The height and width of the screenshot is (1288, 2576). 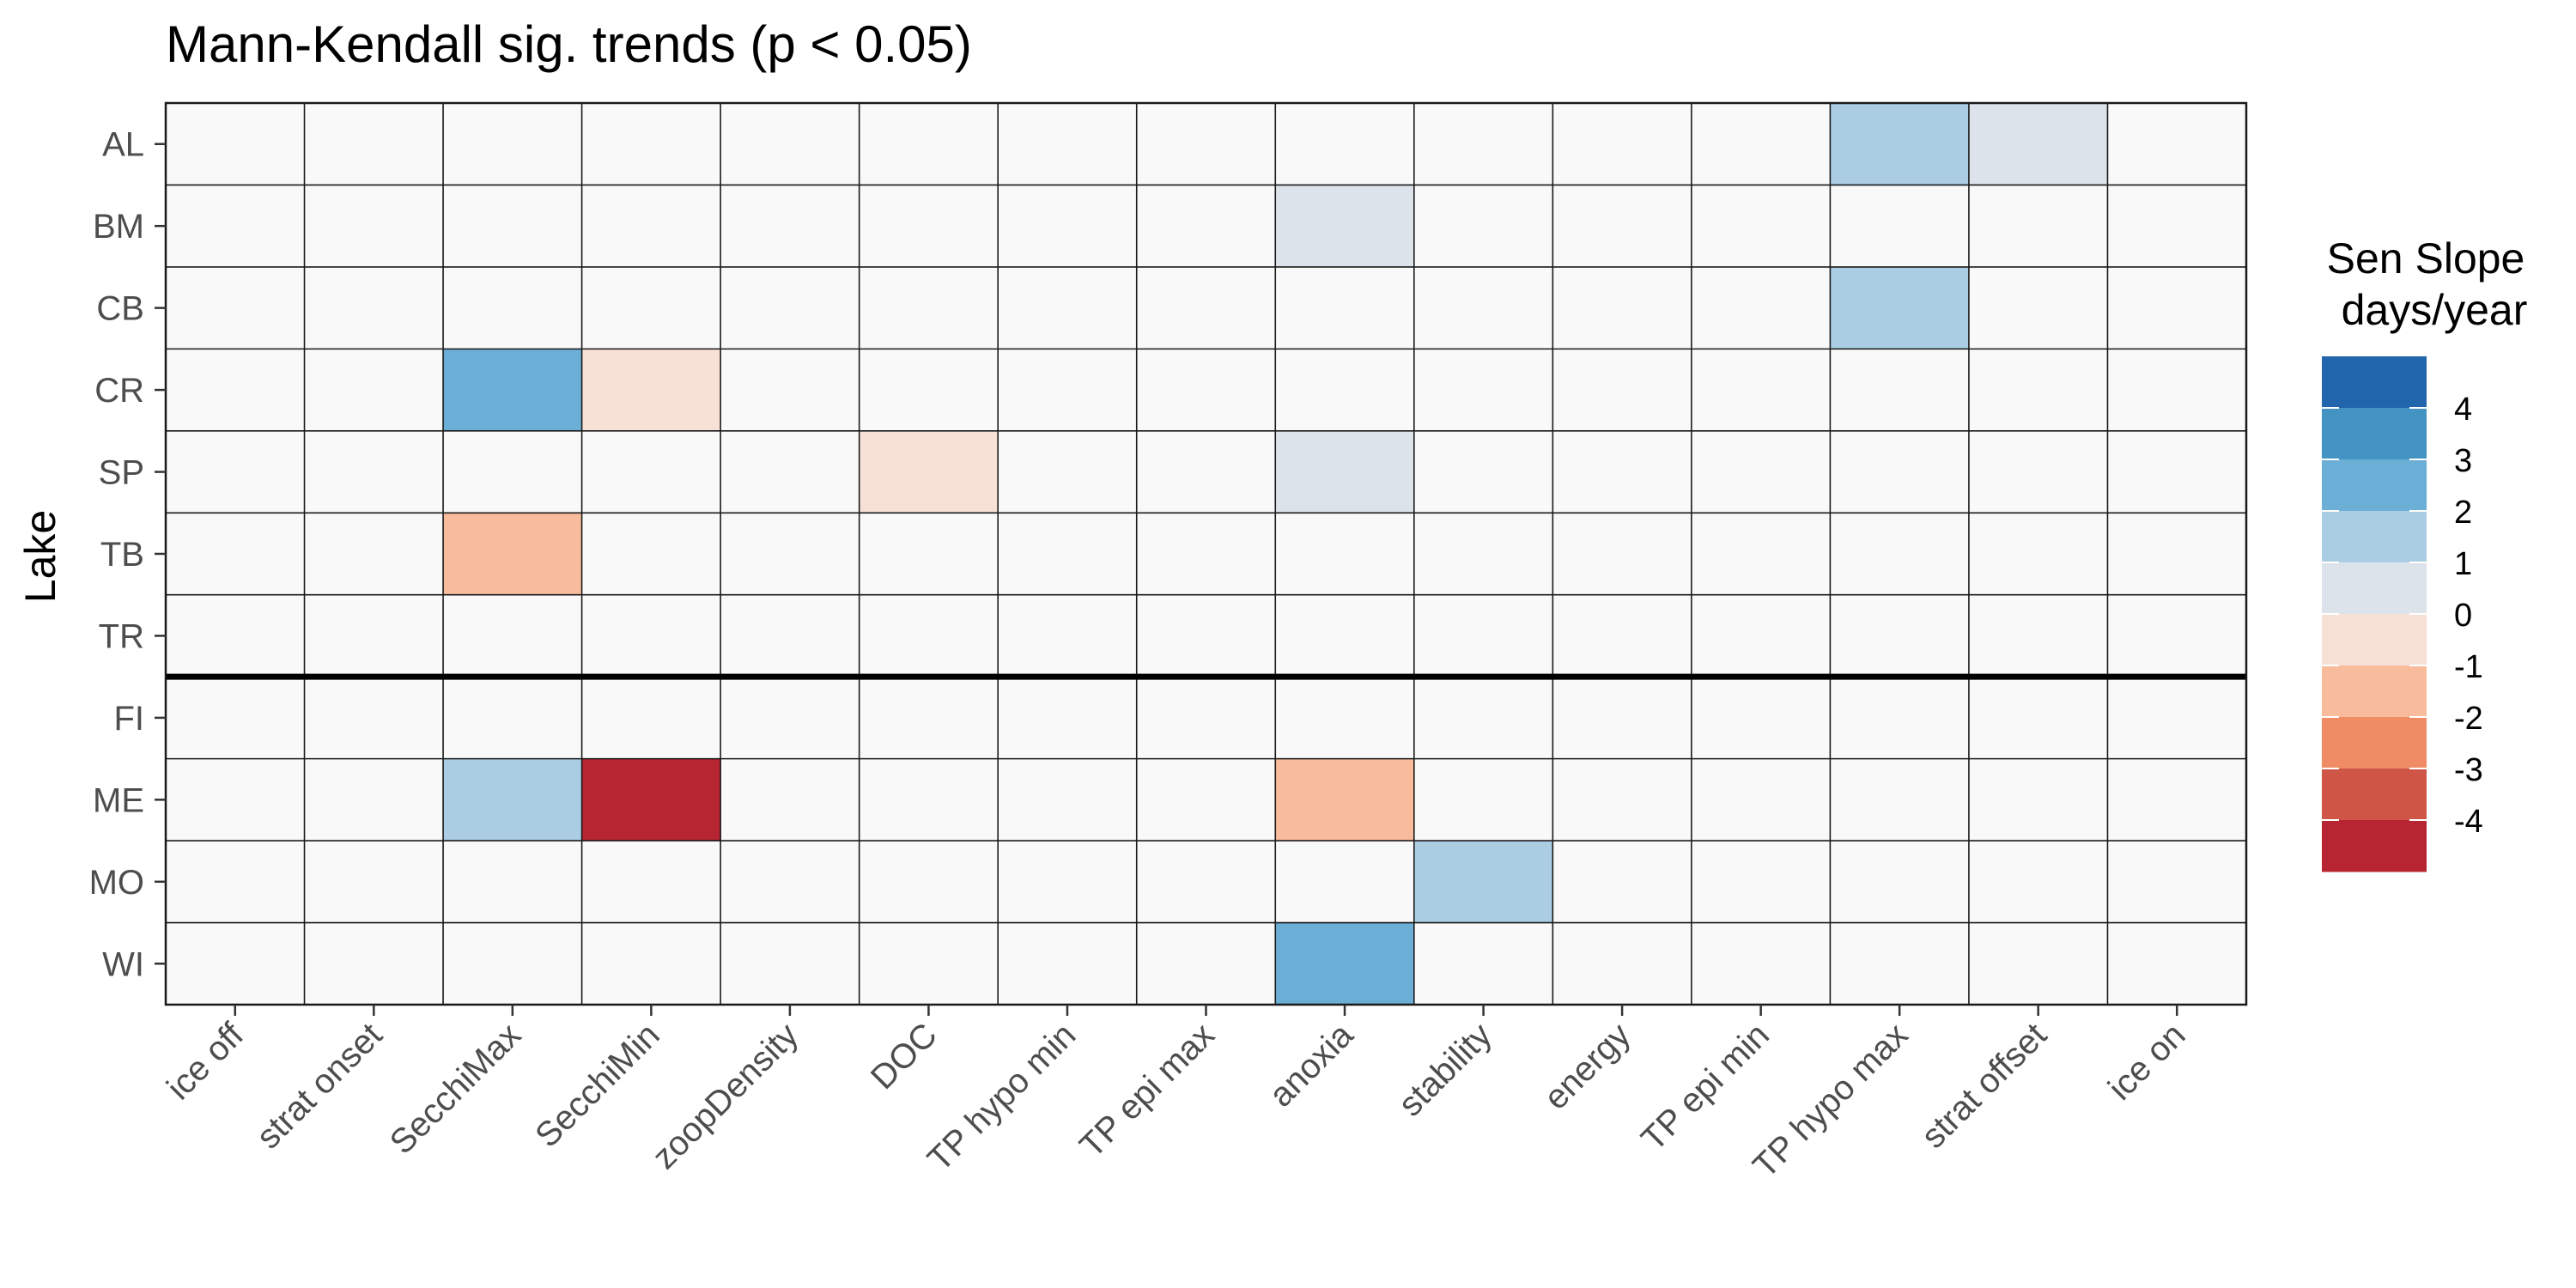 What do you see at coordinates (790, 472) in the screenshot?
I see `cell-sp-zoopdensity` at bounding box center [790, 472].